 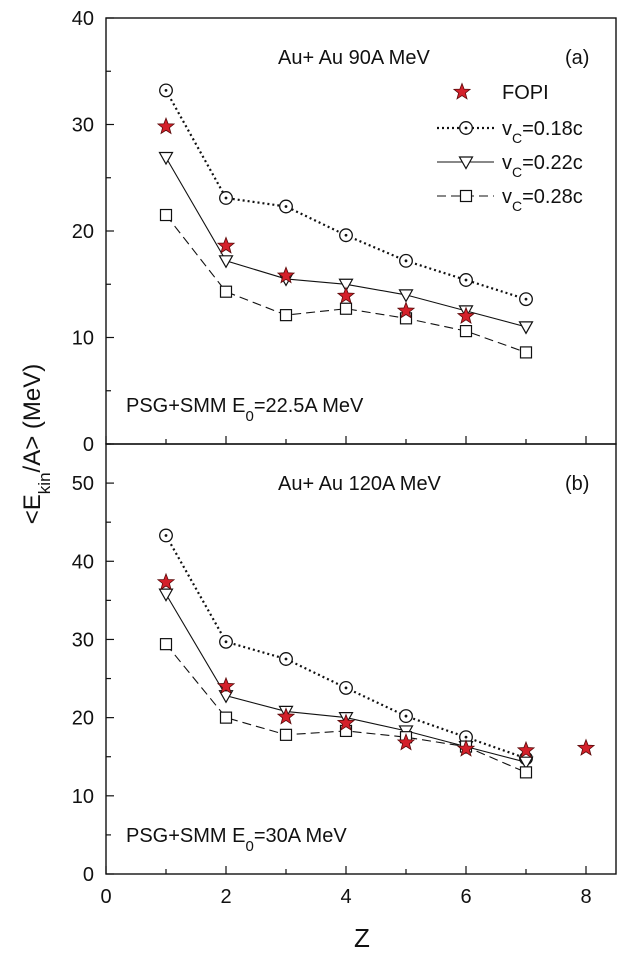 What do you see at coordinates (542, 200) in the screenshot?
I see `legend-label: vC=0.28c` at bounding box center [542, 200].